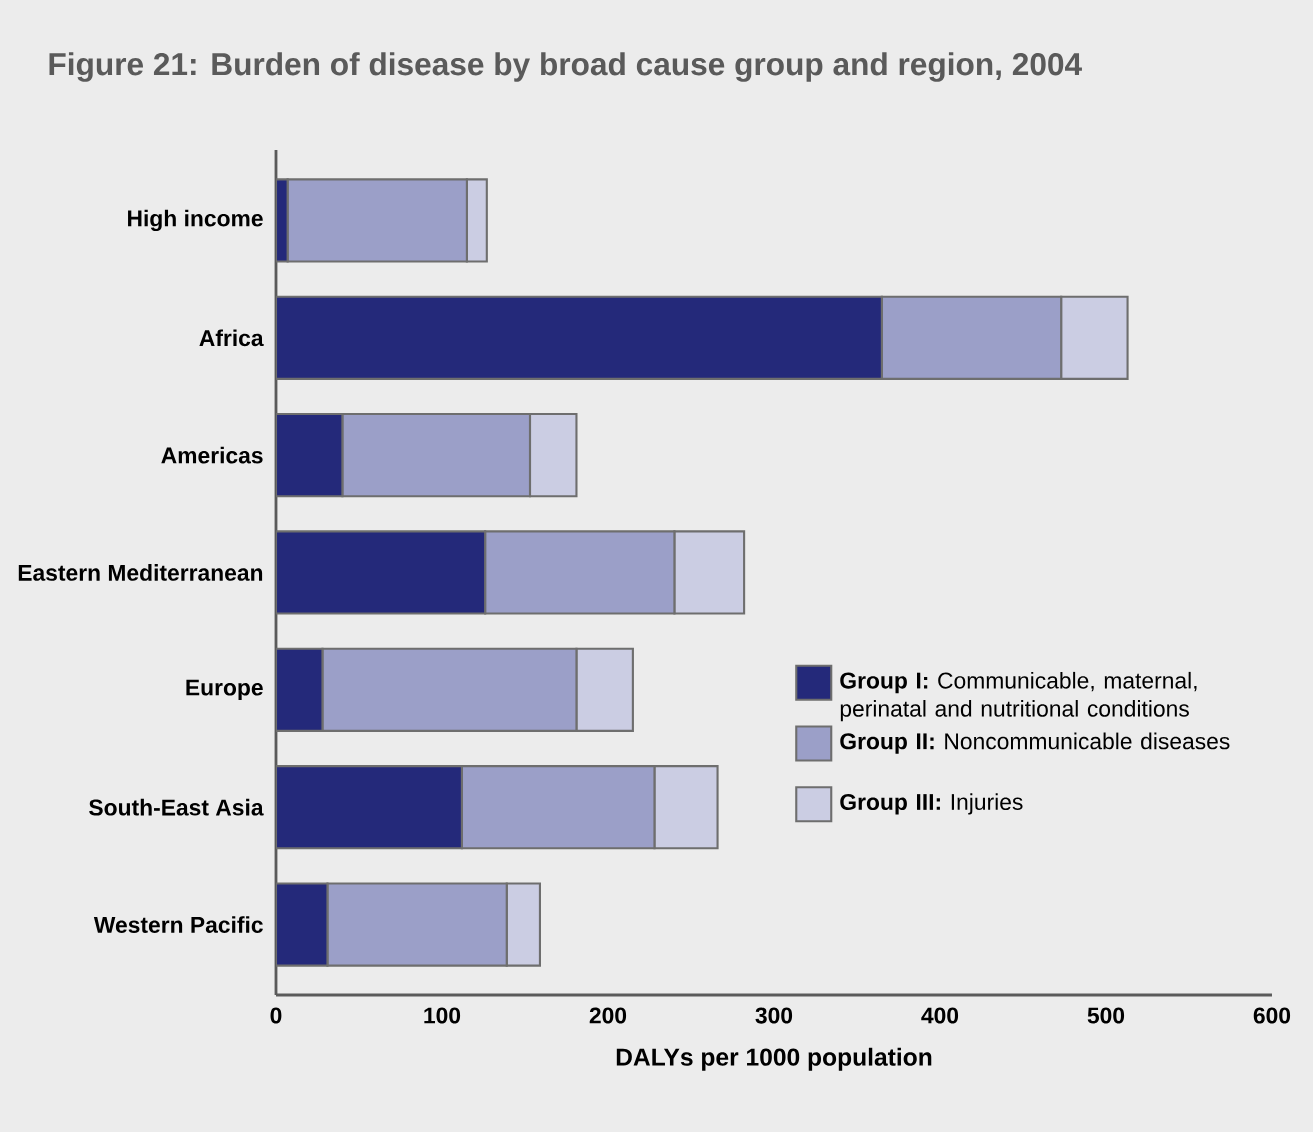 The image size is (1313, 1132). I want to click on y-tick-label: Africa, so click(231, 338).